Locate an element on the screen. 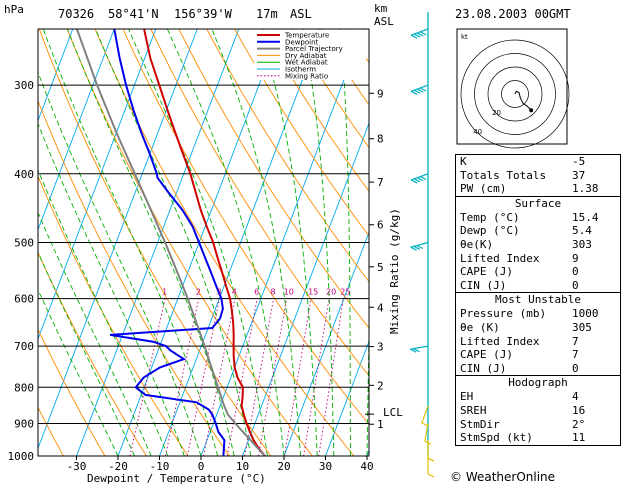 This screenshot has width=629, height=486. x-axis-label: Dewpoint / Temperature (°C) is located at coordinates (176, 478).